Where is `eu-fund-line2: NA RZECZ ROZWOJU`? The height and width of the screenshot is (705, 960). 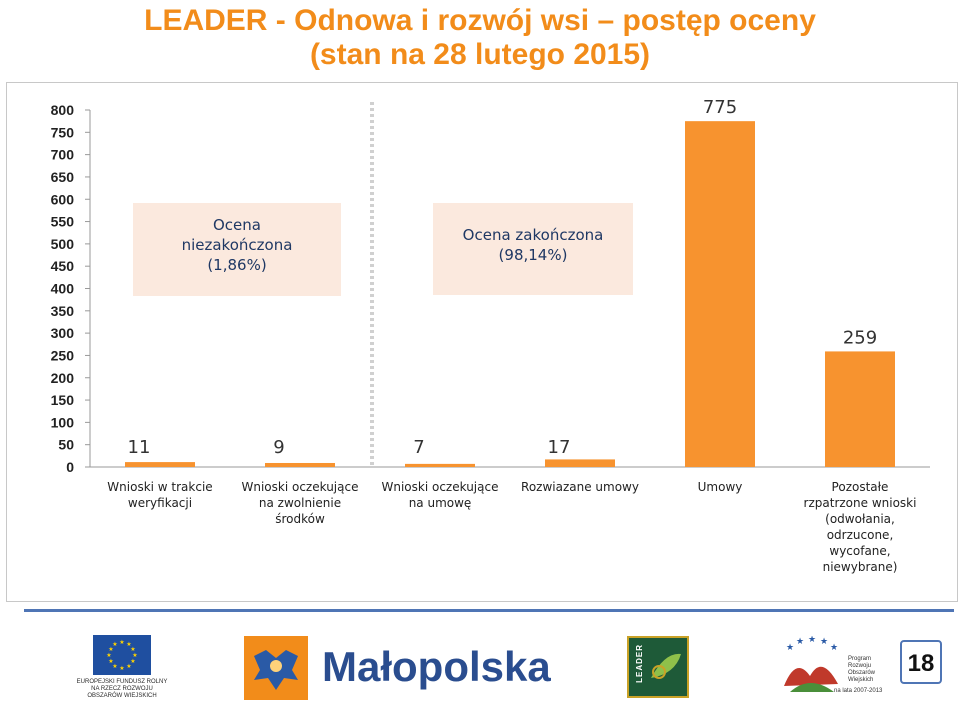 eu-fund-line2: NA RZECZ ROZWOJU is located at coordinates (122, 689).